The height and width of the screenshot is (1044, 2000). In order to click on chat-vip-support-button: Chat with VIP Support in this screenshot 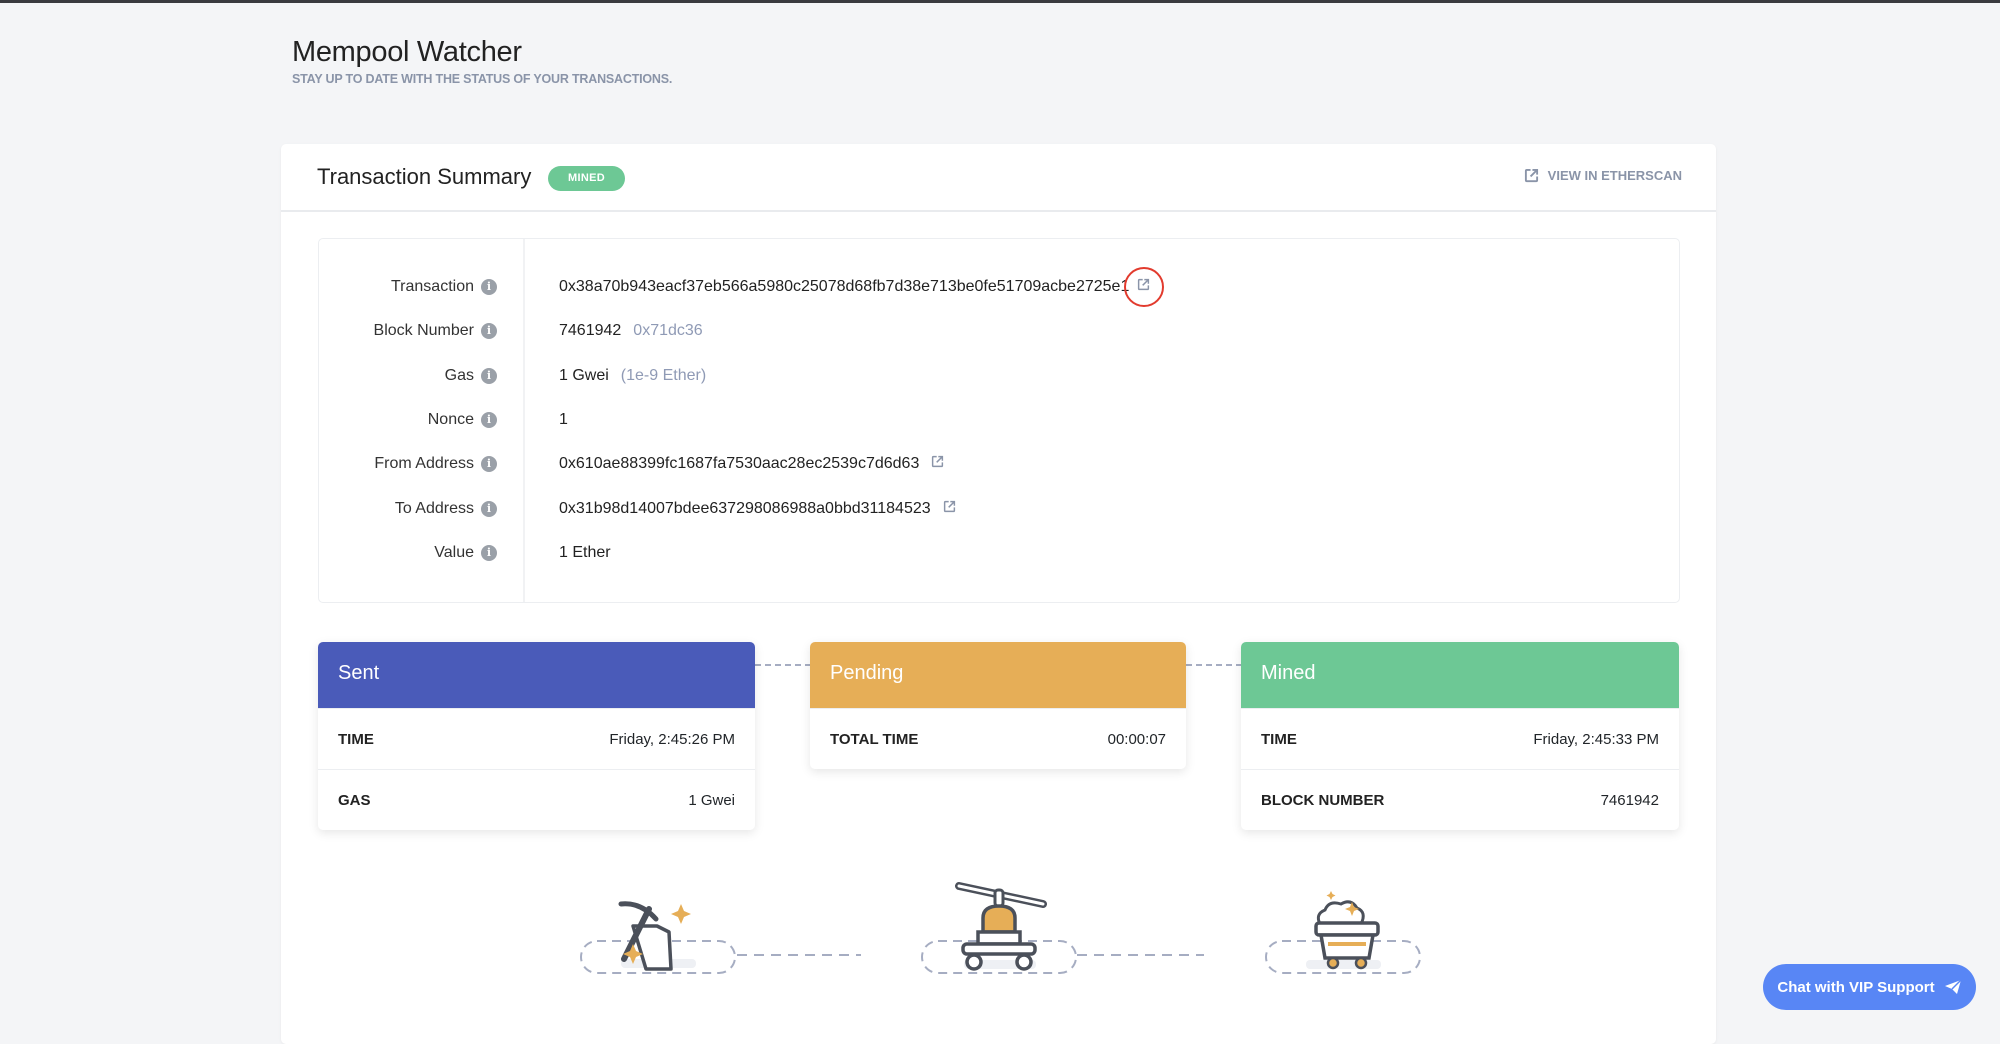, I will do `click(1869, 987)`.